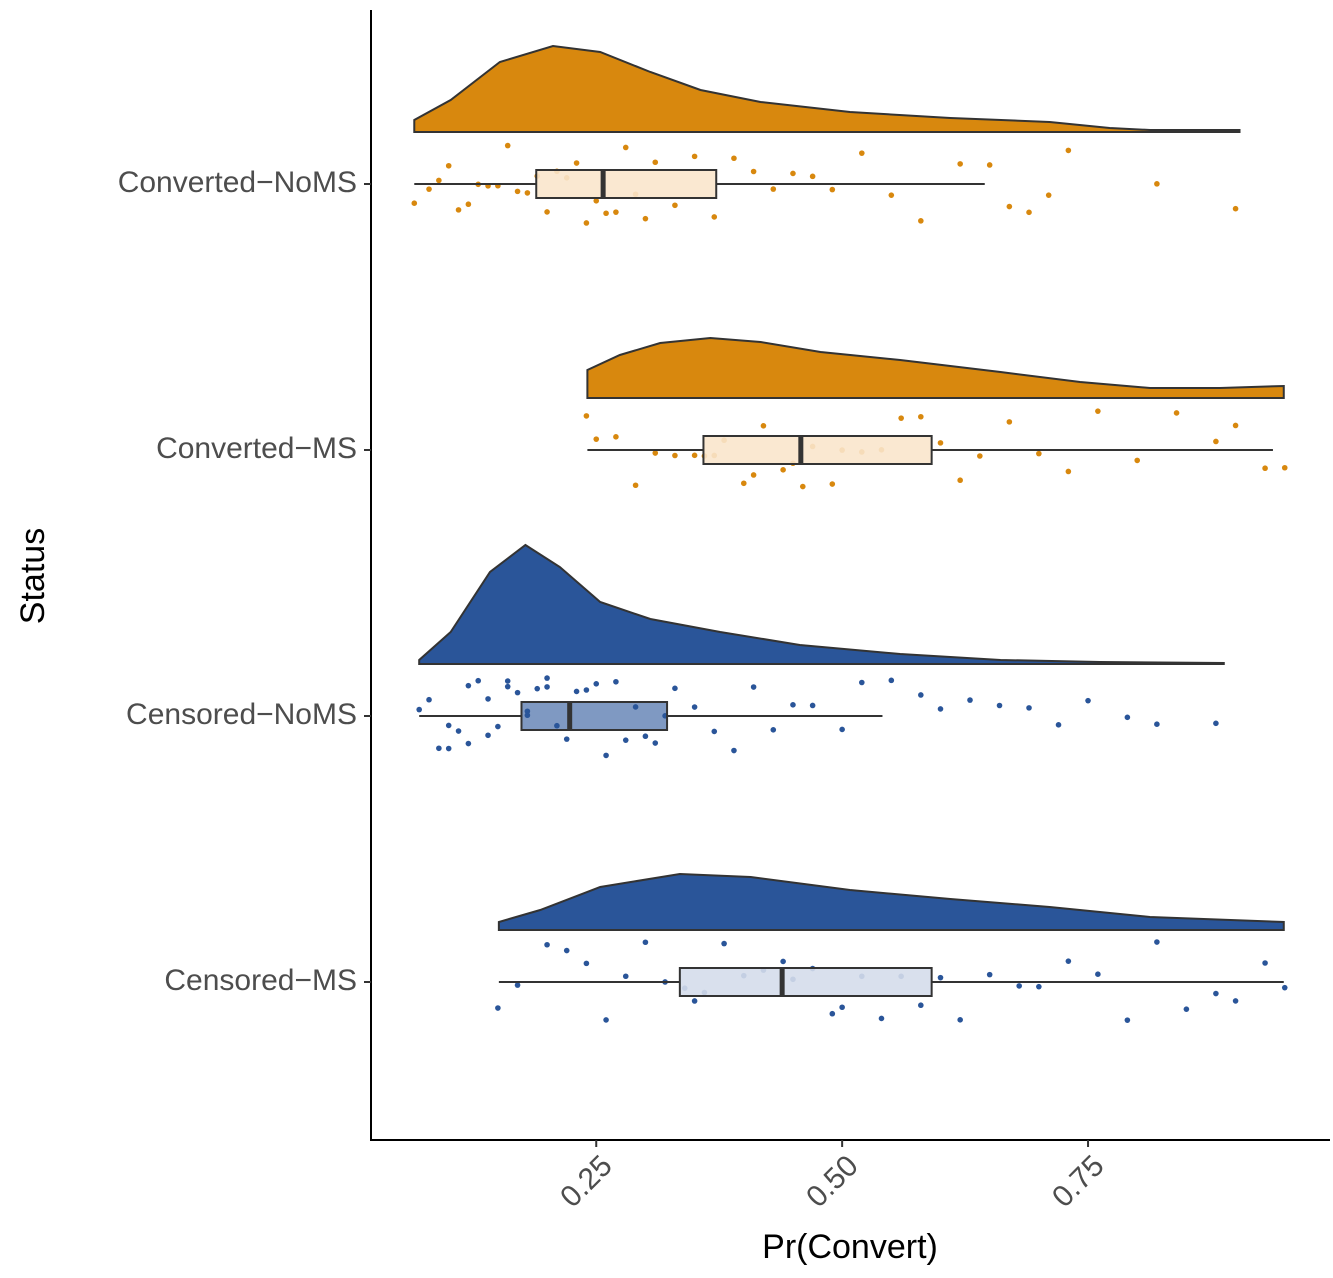 Image resolution: width=1333 pixels, height=1278 pixels. Describe the element at coordinates (33, 576) in the screenshot. I see `y-axis-title: Status` at that location.